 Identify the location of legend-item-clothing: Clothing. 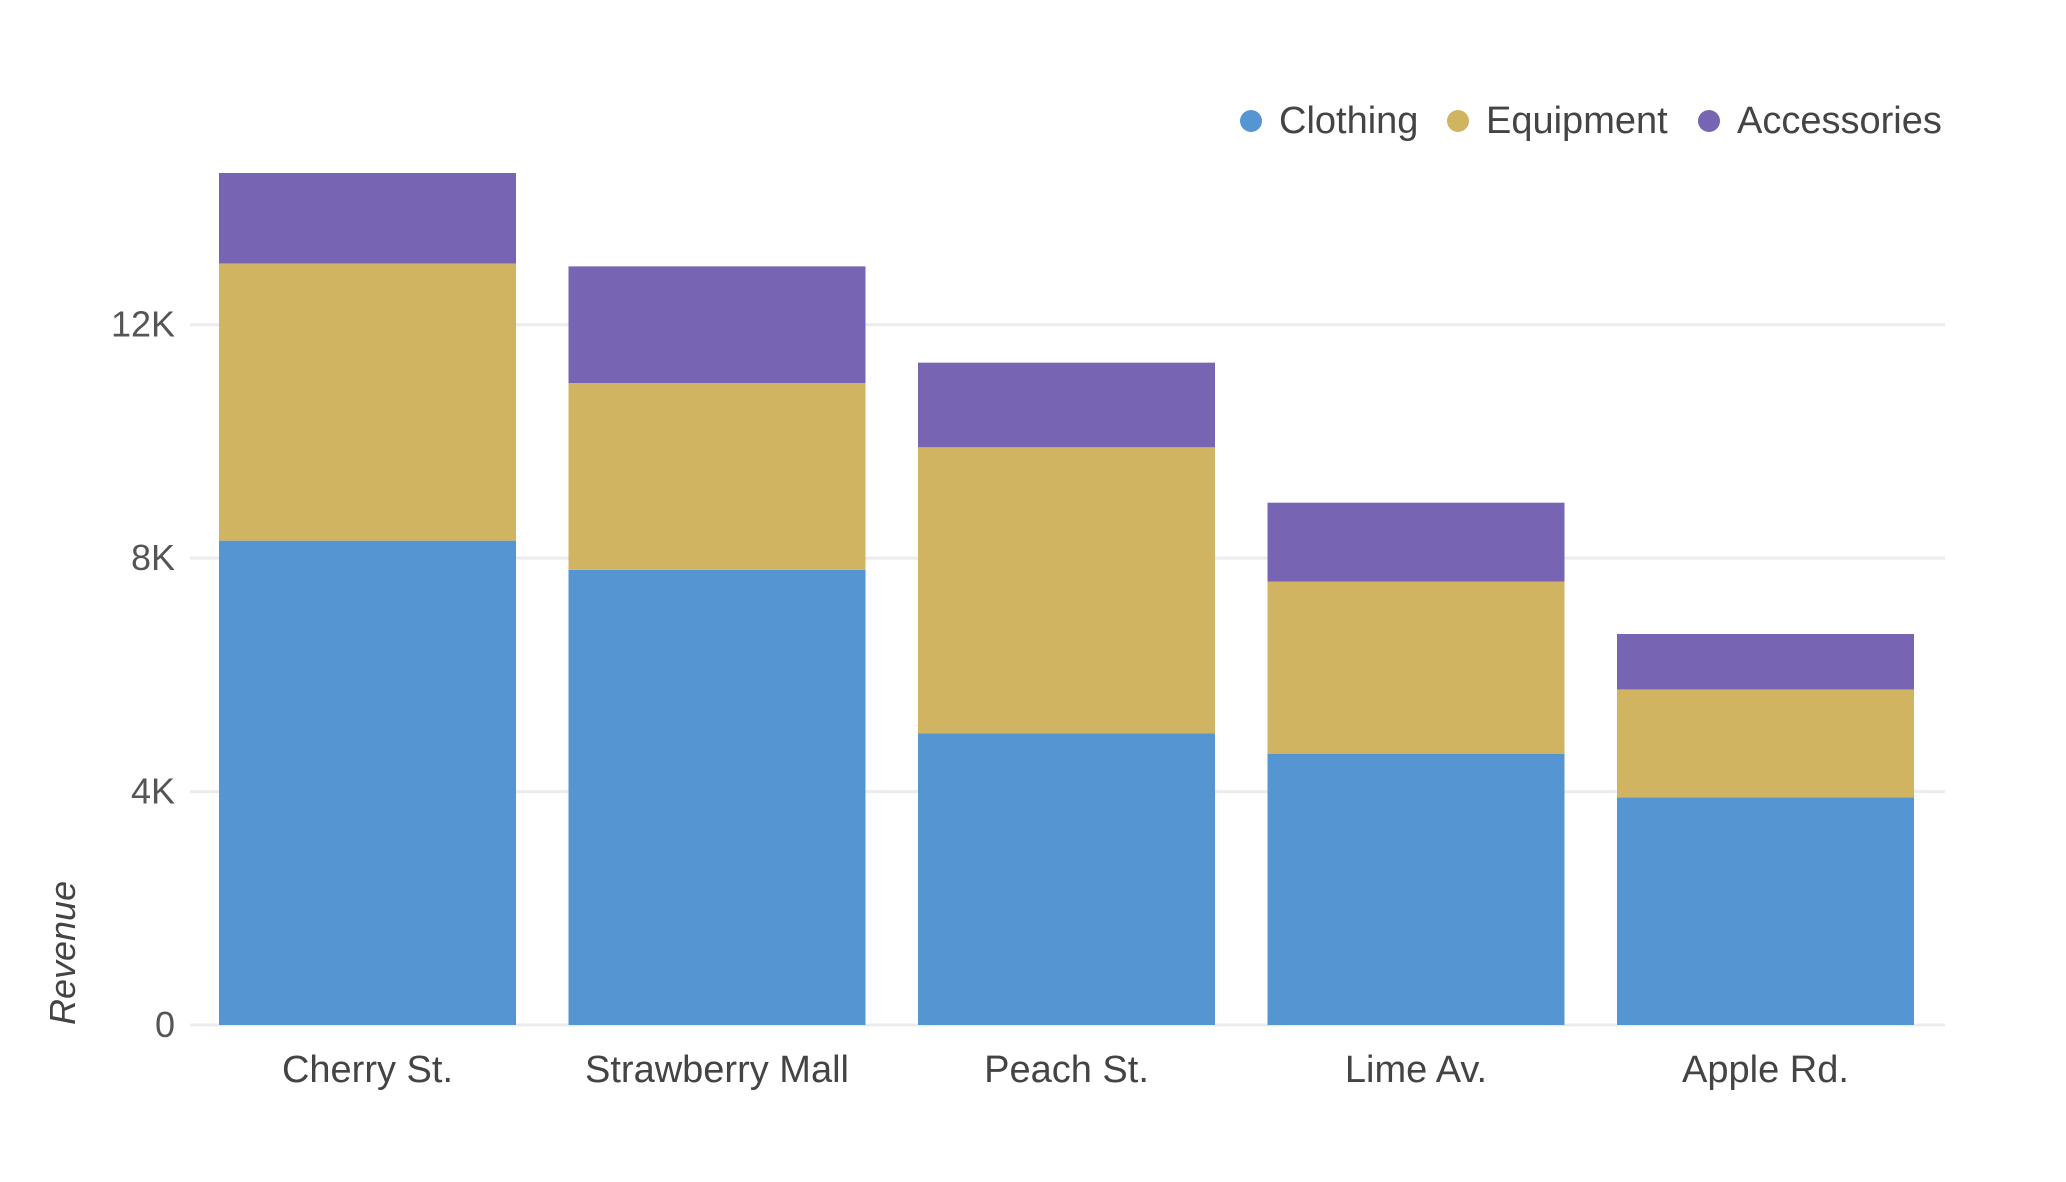
(1329, 121).